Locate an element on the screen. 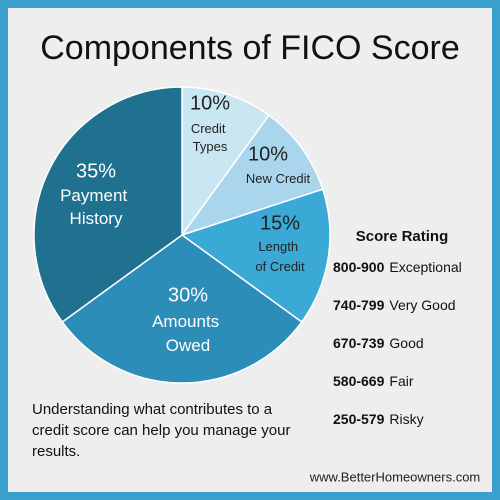 The image size is (500, 500). category-label: New Credit is located at coordinates (278, 178).